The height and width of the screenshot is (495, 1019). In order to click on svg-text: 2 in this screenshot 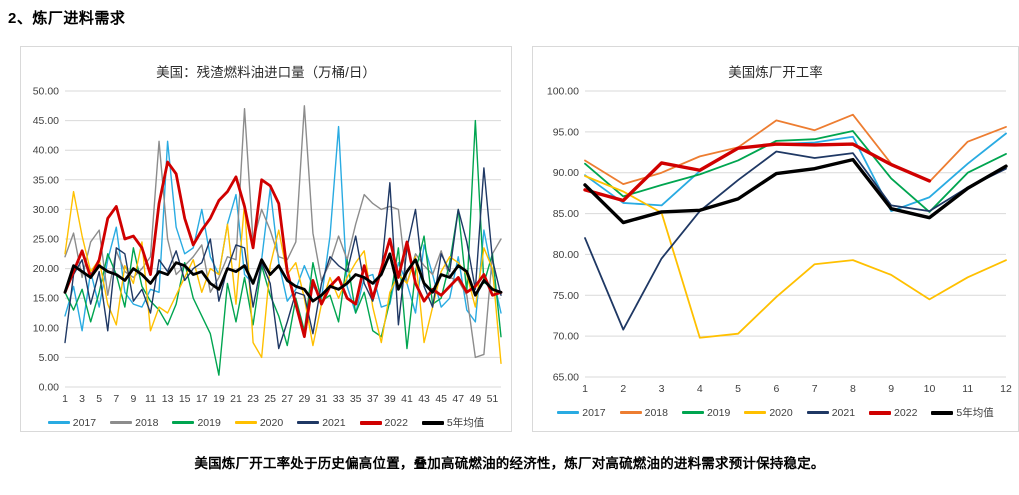, I will do `click(623, 389)`.